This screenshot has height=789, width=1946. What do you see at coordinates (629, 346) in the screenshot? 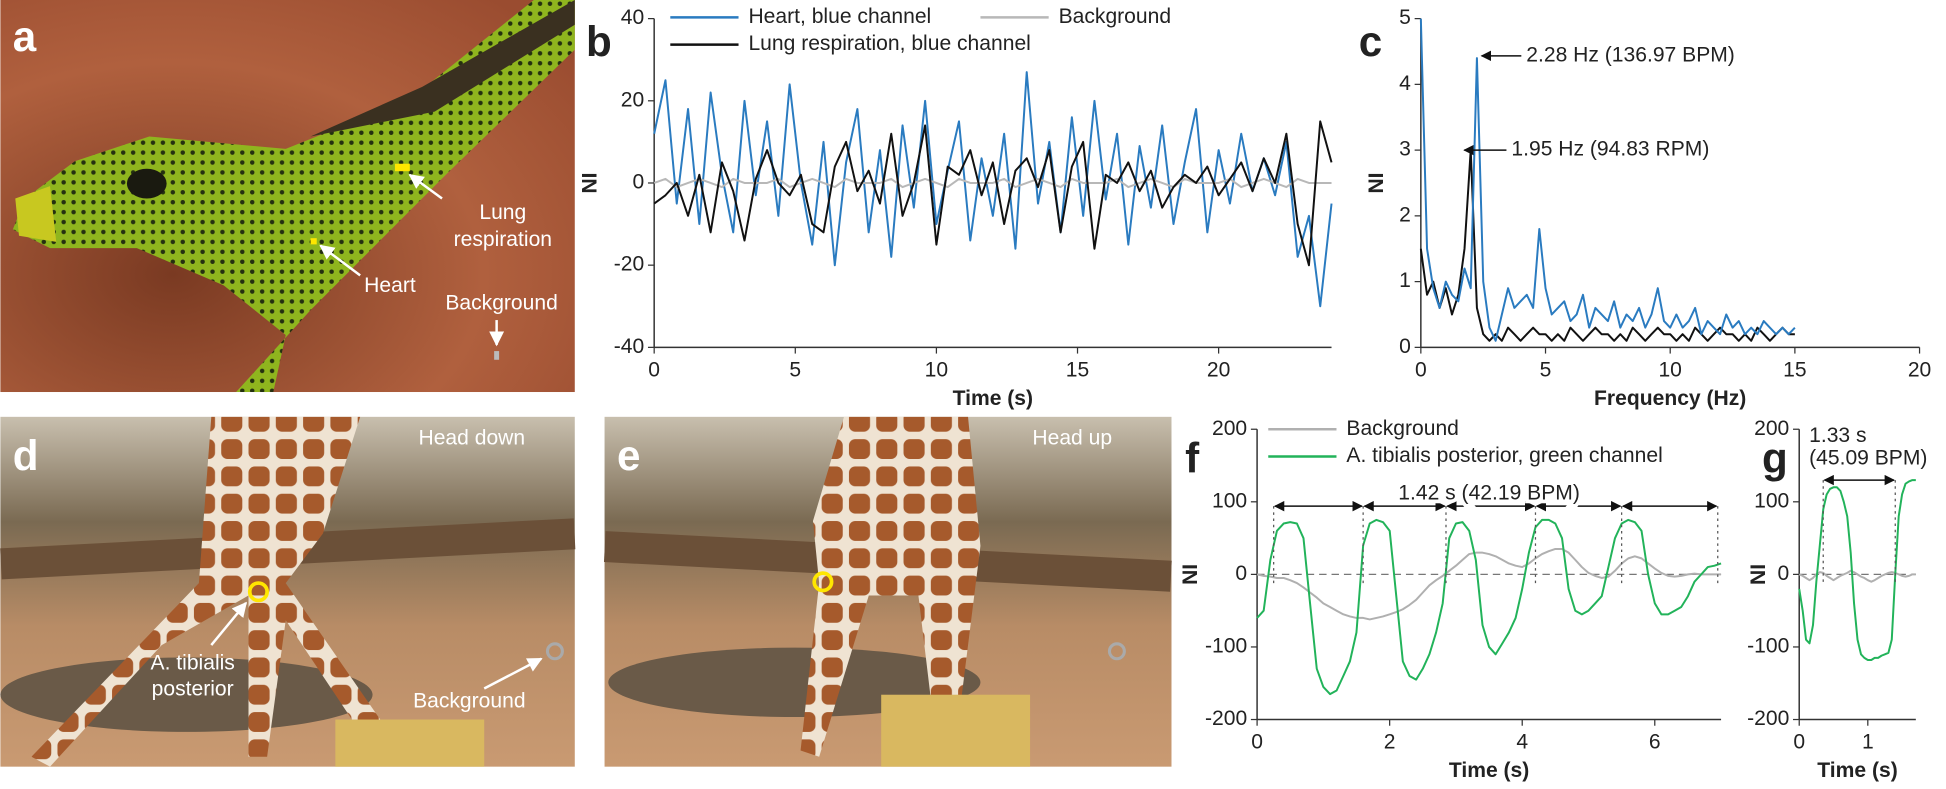
I see `y-tick-label: -40` at bounding box center [629, 346].